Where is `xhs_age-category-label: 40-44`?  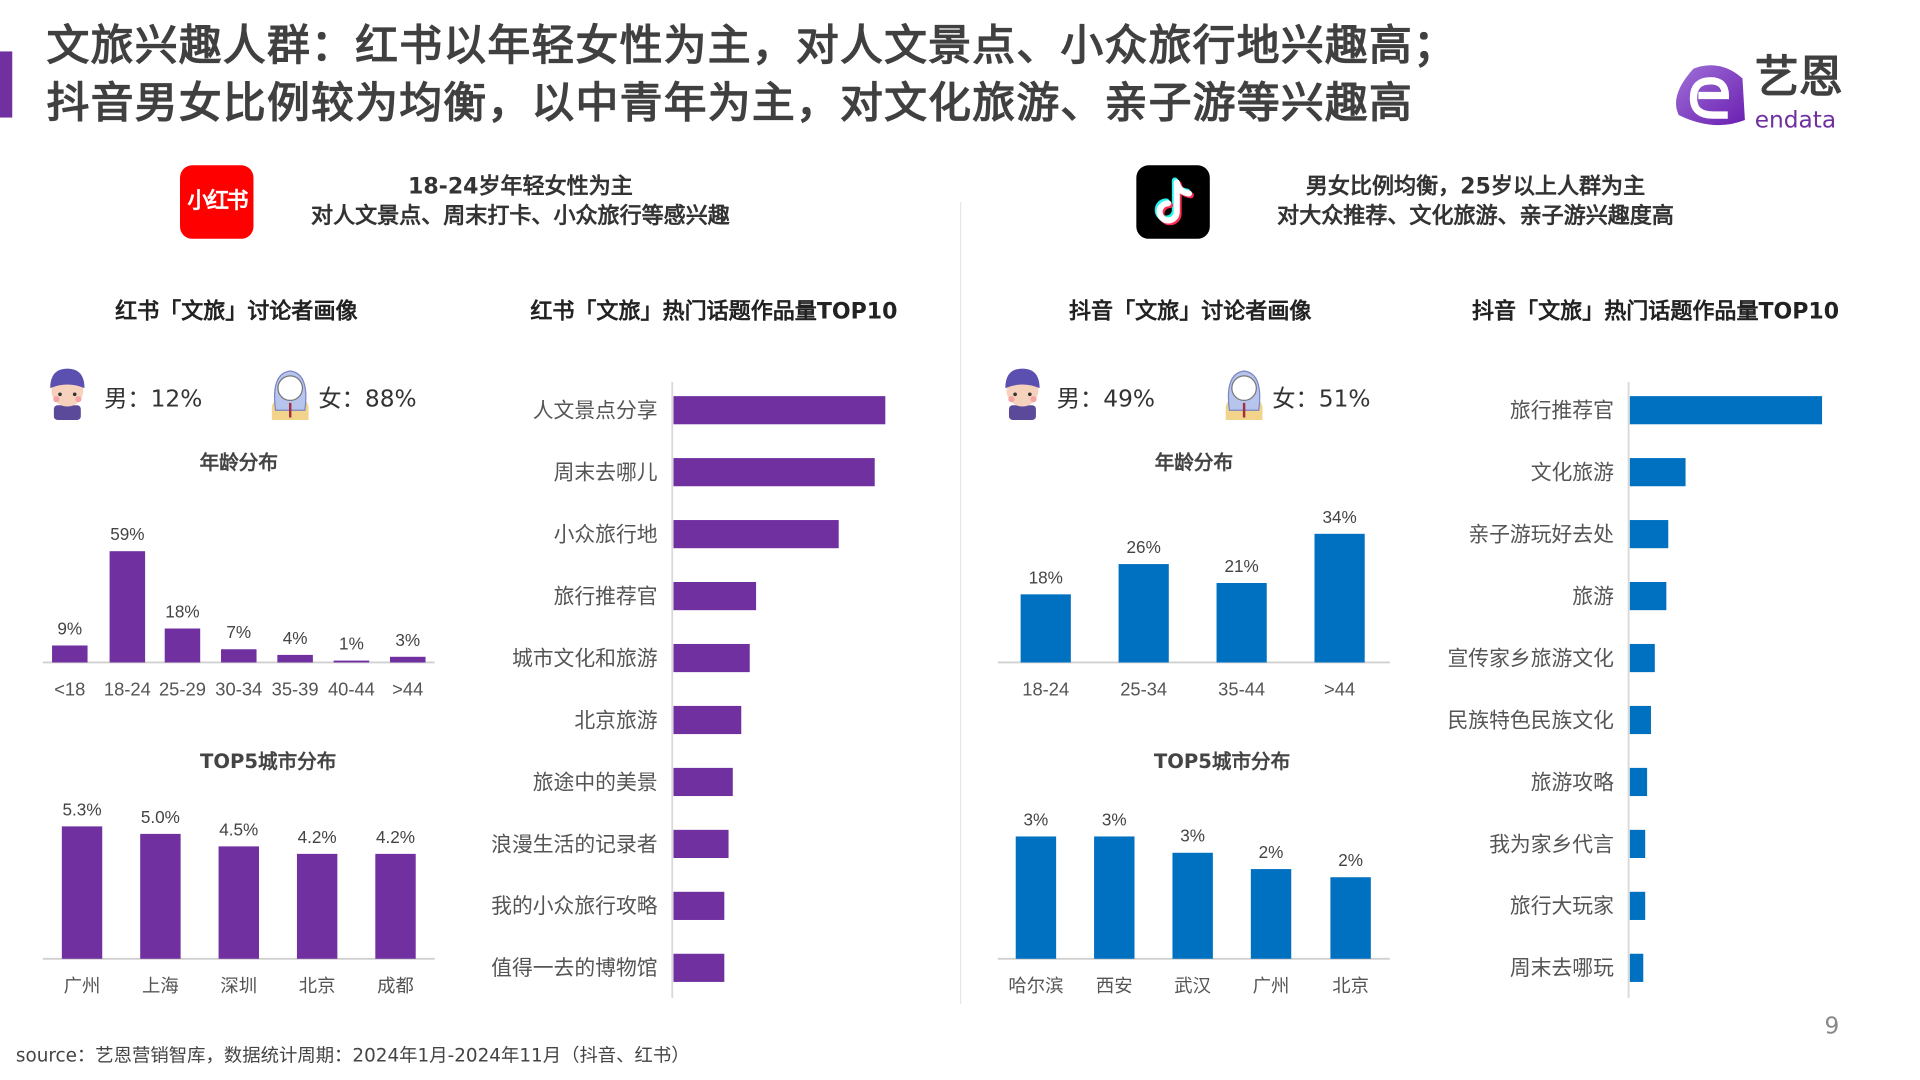 xhs_age-category-label: 40-44 is located at coordinates (351, 689).